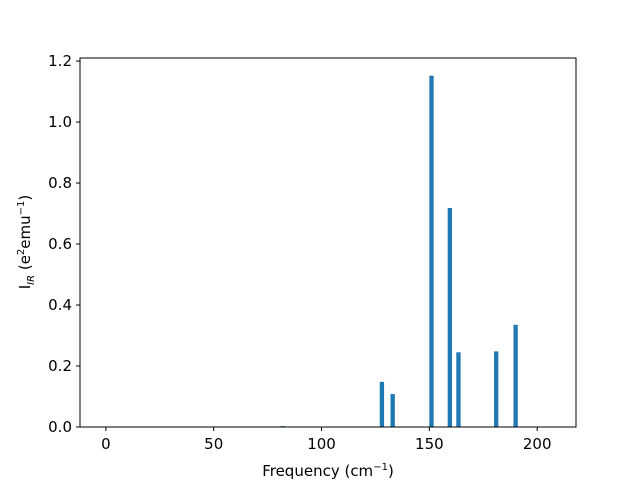  Describe the element at coordinates (321, 444) in the screenshot. I see `x-tick-label: 100` at that location.